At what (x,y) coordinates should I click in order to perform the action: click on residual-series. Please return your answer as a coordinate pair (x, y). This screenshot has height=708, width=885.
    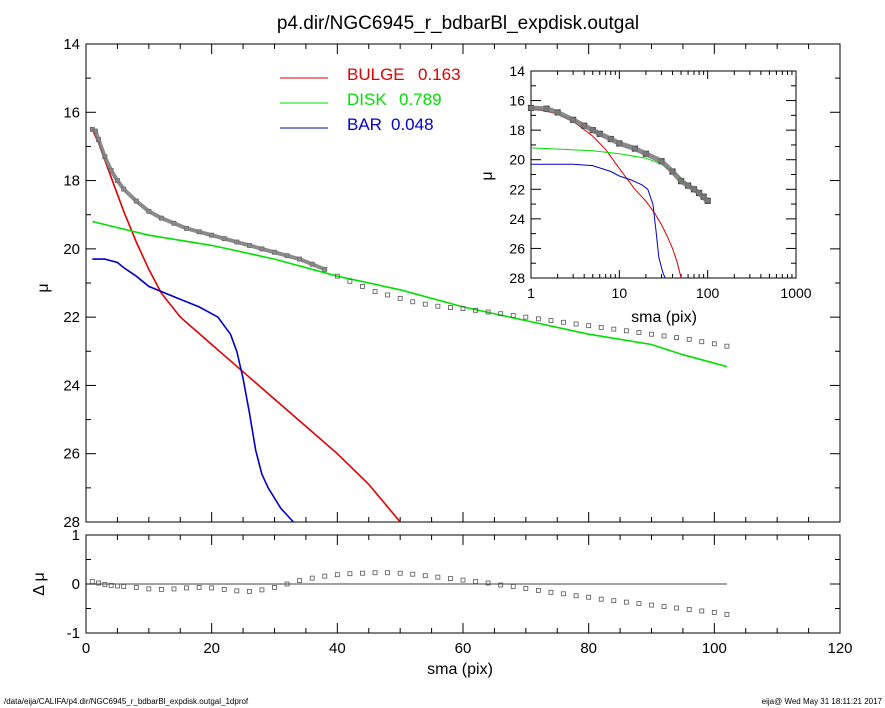
    Looking at the image, I should click on (409, 593).